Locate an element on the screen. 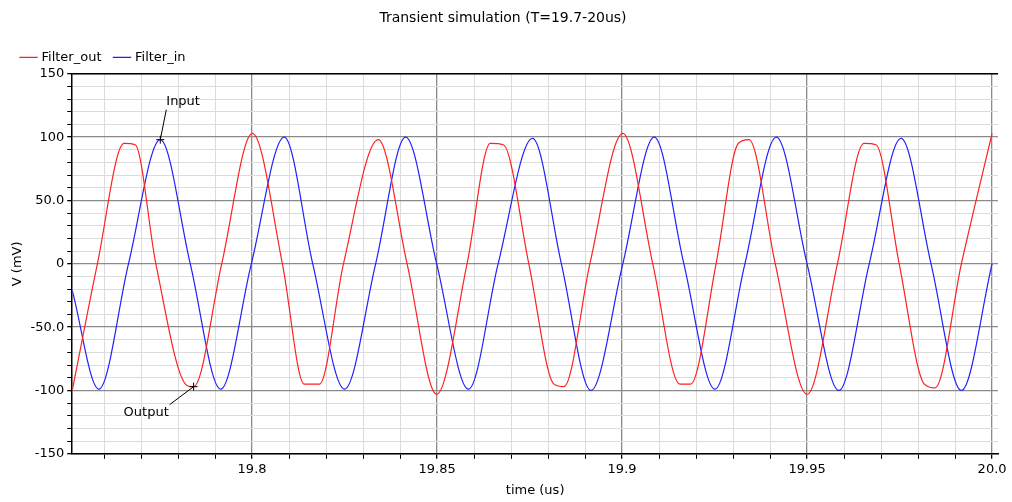 Image resolution: width=1012 pixels, height=502 pixels. x-tick-label: 20.0 is located at coordinates (992, 468).